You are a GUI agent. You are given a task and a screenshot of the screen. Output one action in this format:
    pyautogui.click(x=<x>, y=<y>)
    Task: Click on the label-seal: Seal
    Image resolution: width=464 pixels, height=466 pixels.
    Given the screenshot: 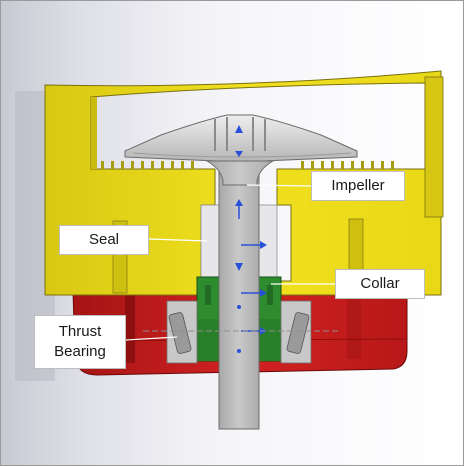 What is the action you would take?
    pyautogui.click(x=104, y=240)
    